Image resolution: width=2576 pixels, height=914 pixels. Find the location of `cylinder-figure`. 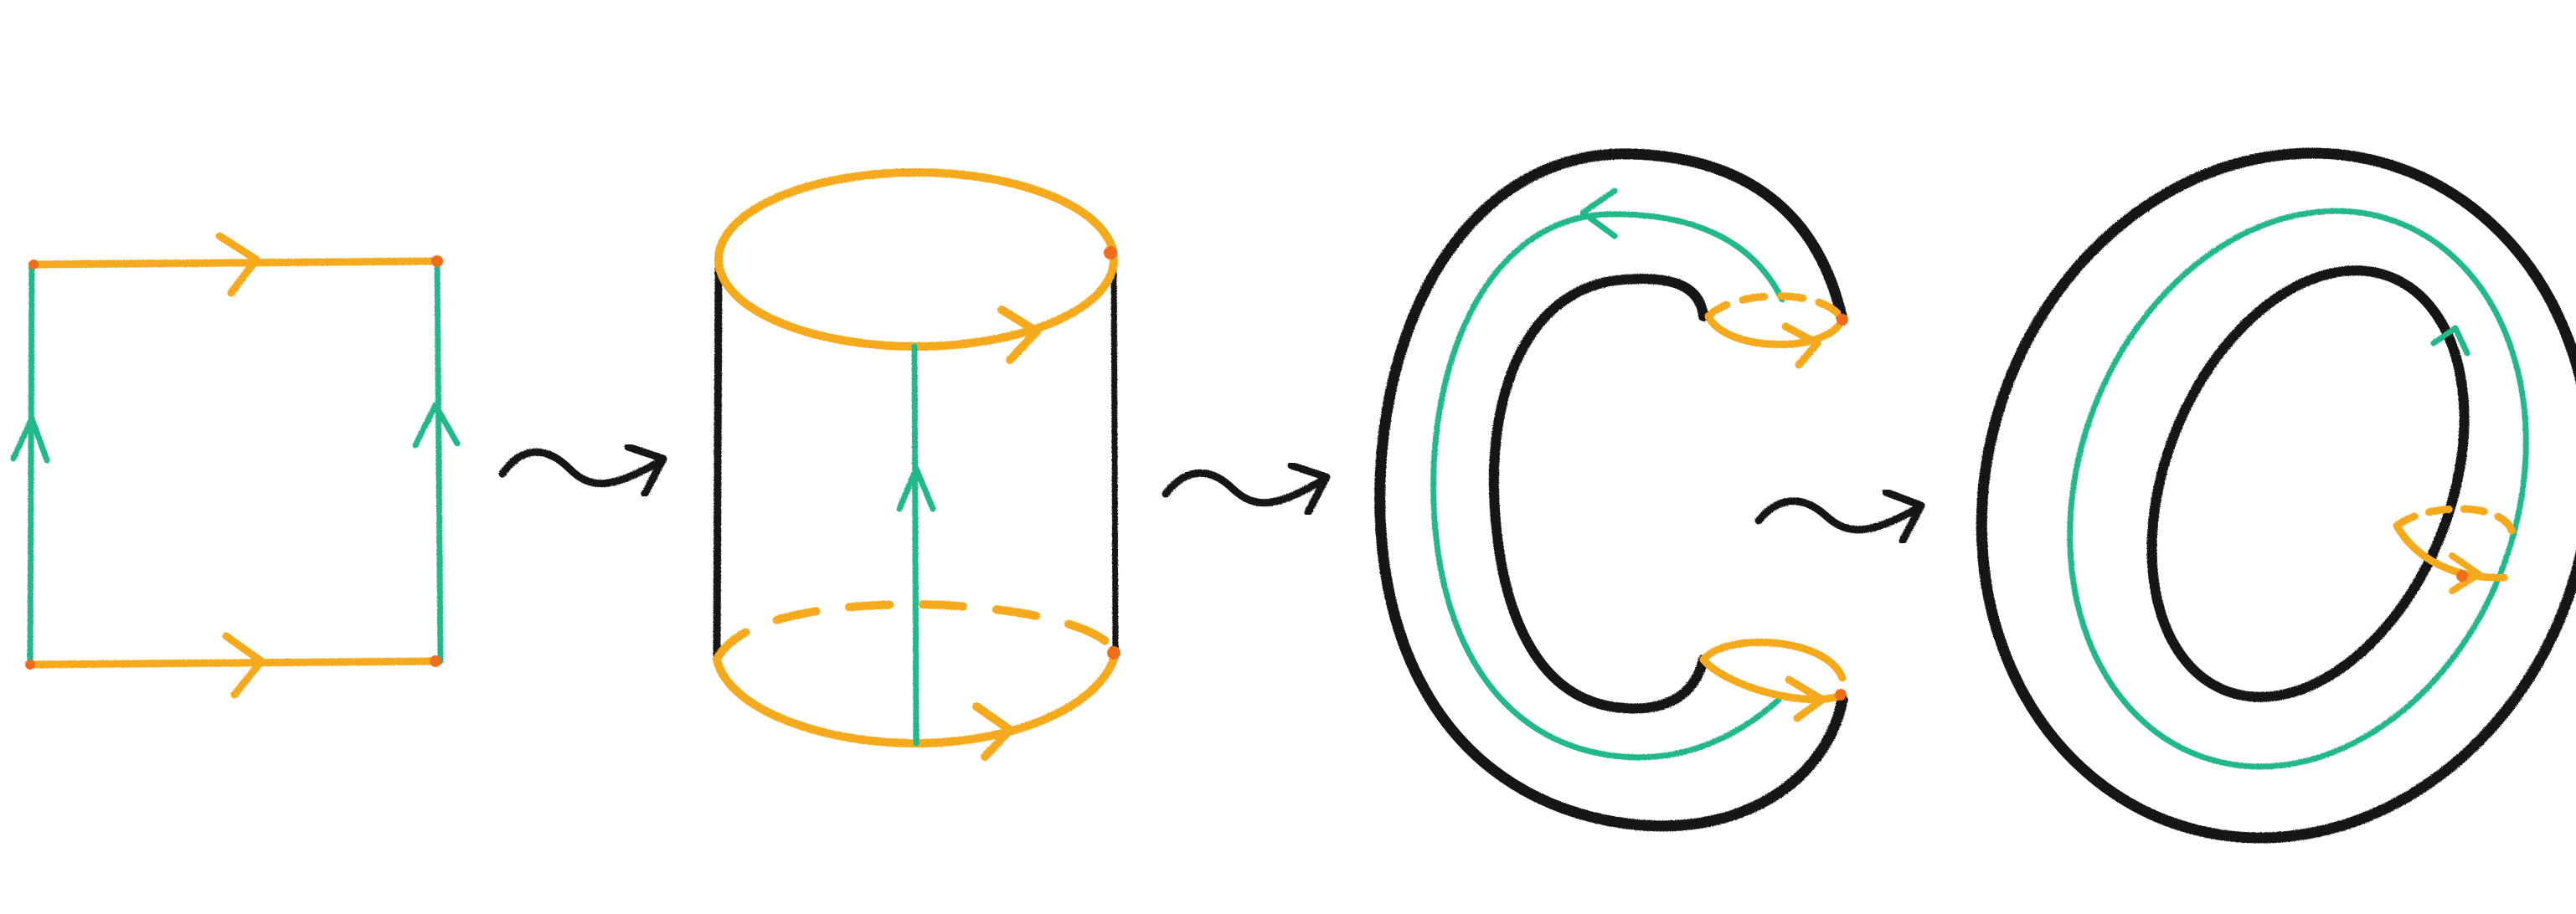

cylinder-figure is located at coordinates (917, 464).